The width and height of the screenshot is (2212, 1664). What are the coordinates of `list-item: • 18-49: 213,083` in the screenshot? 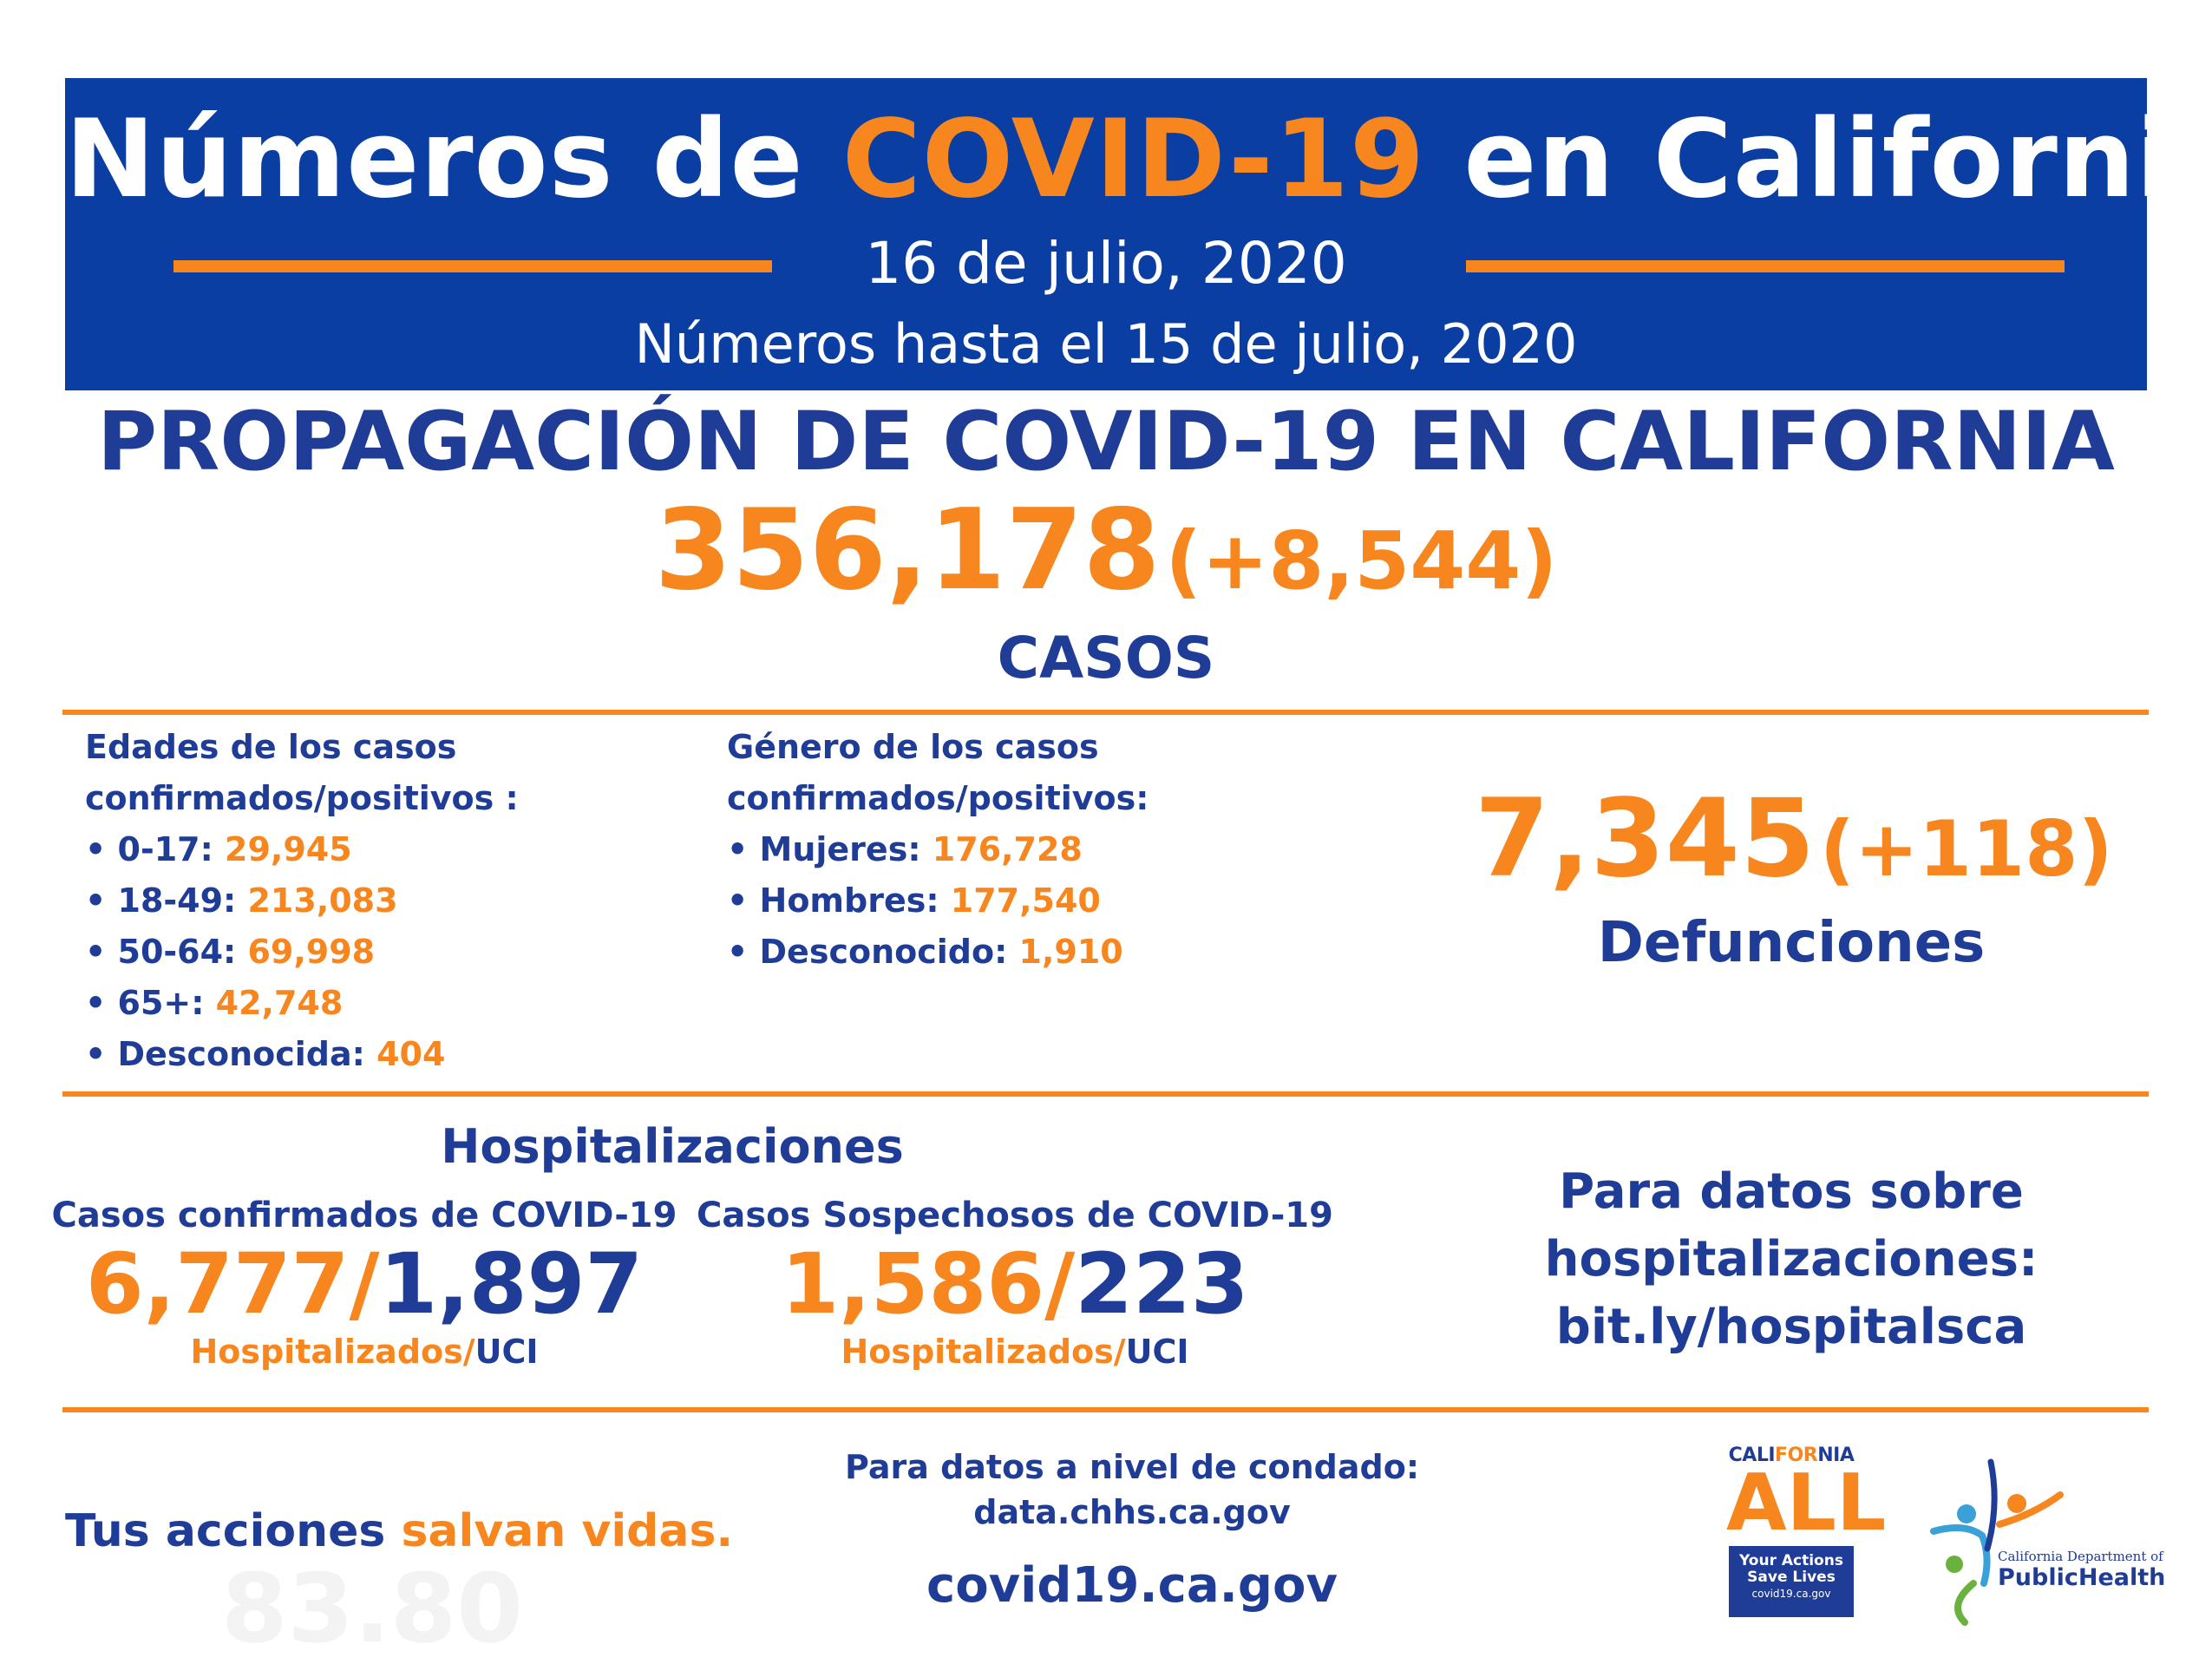 It's located at (362, 901).